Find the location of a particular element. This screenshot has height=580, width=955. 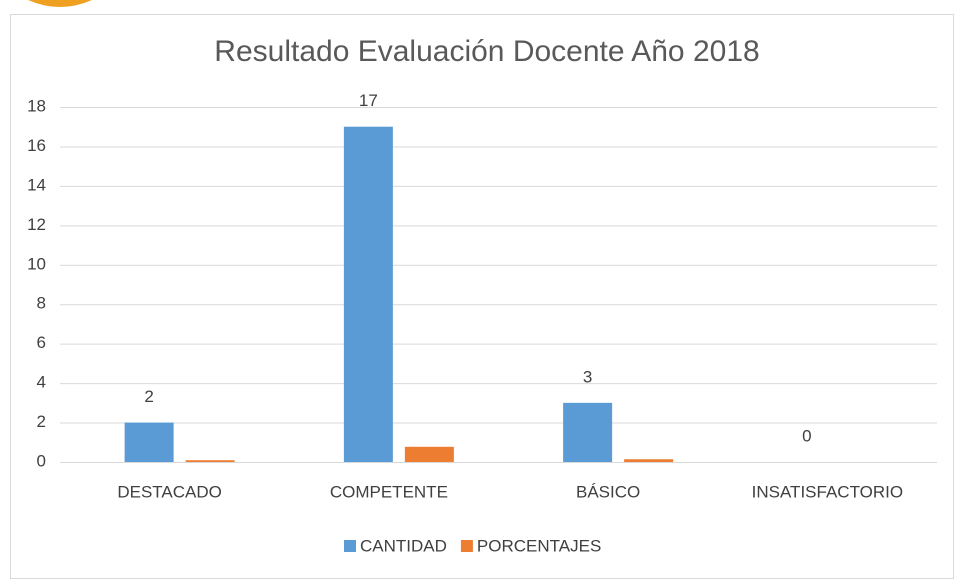

y-tick-label: 16 is located at coordinates (36, 145).